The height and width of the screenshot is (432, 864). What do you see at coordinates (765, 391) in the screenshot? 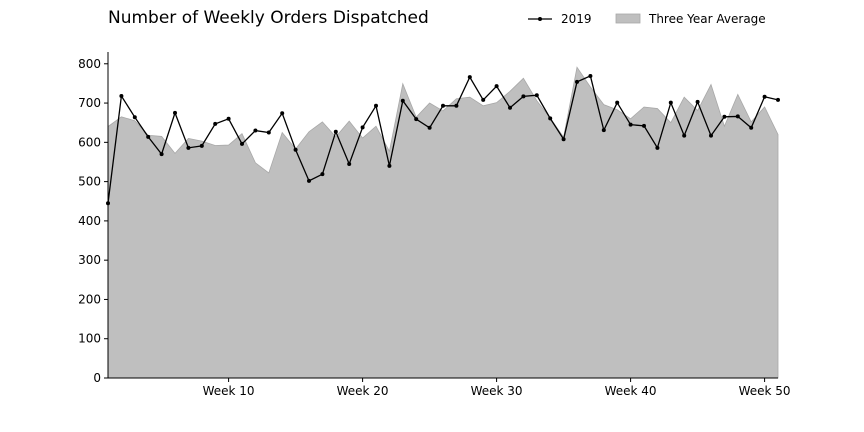
I see `x-tick-label: Week 50` at bounding box center [765, 391].